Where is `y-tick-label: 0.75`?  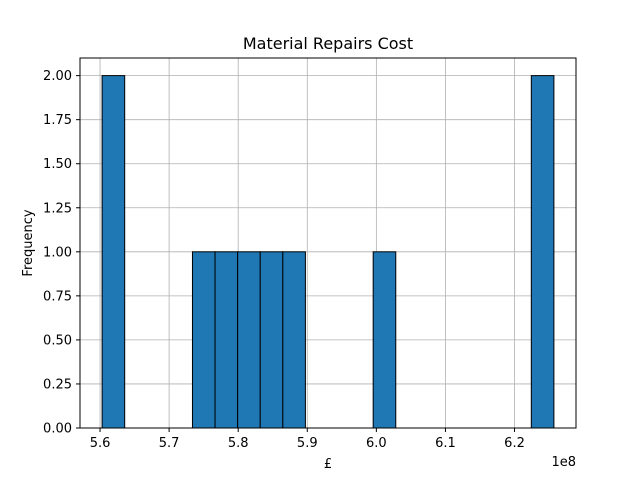 y-tick-label: 0.75 is located at coordinates (57, 296).